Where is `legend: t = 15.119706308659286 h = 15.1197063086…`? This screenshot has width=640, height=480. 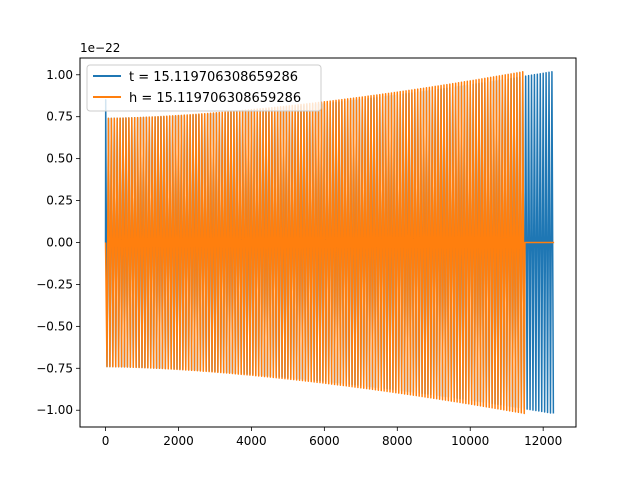
legend: t = 15.119706308659286 h = 15.1197063086… is located at coordinates (204, 88).